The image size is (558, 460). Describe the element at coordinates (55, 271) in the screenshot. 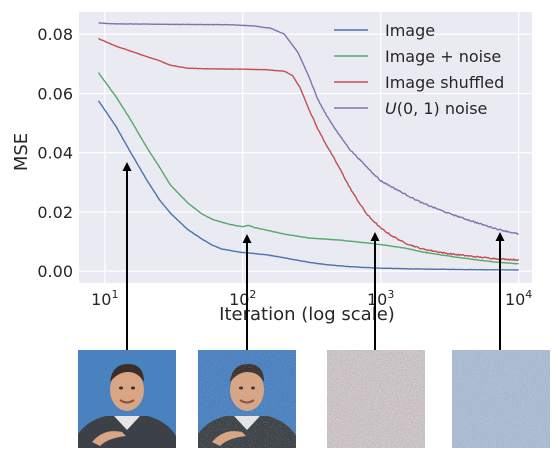

I see `y-tick-label: 0.00` at that location.